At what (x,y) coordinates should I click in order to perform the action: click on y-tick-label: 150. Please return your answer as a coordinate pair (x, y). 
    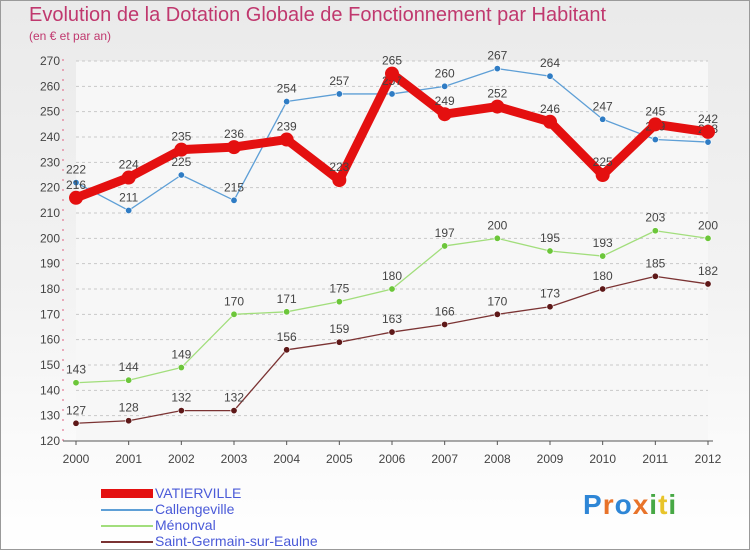
    Looking at the image, I should click on (50, 365).